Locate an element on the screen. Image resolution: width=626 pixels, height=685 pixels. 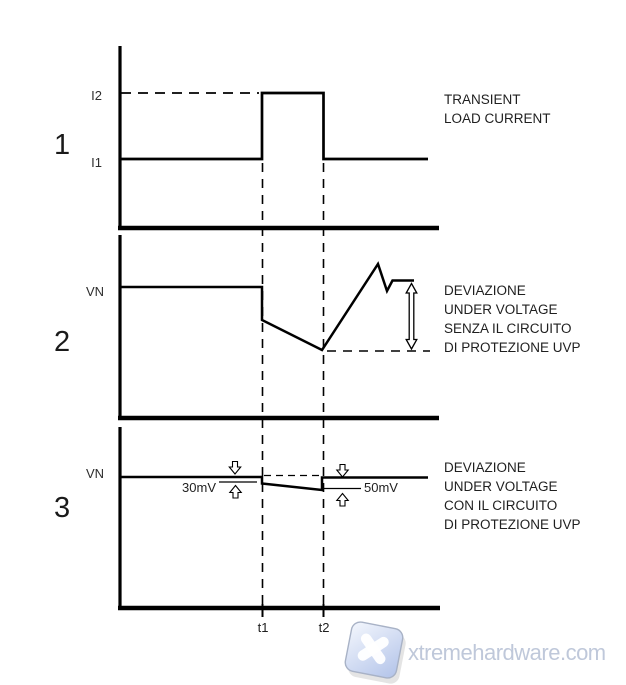
50mv-down-arrow-icon is located at coordinates (342, 470).